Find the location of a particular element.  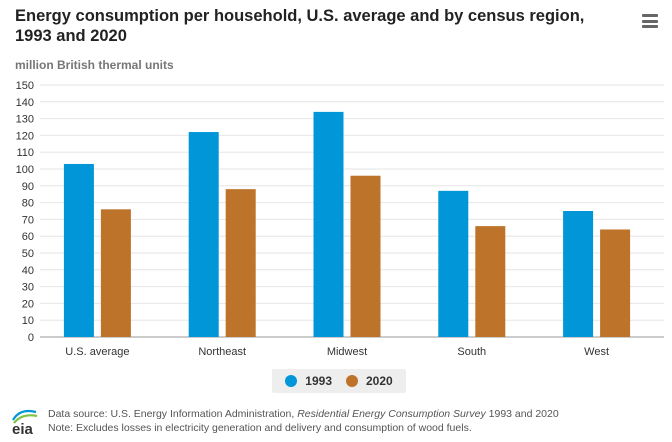

bar-2020-west is located at coordinates (615, 283).